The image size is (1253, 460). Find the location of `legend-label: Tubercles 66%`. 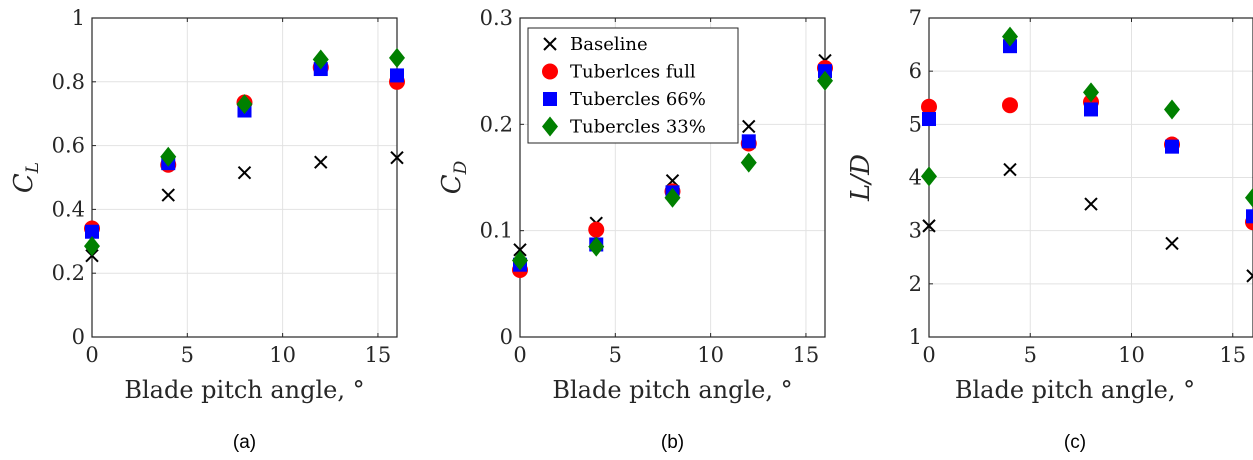

legend-label: Tubercles 66% is located at coordinates (638, 99).